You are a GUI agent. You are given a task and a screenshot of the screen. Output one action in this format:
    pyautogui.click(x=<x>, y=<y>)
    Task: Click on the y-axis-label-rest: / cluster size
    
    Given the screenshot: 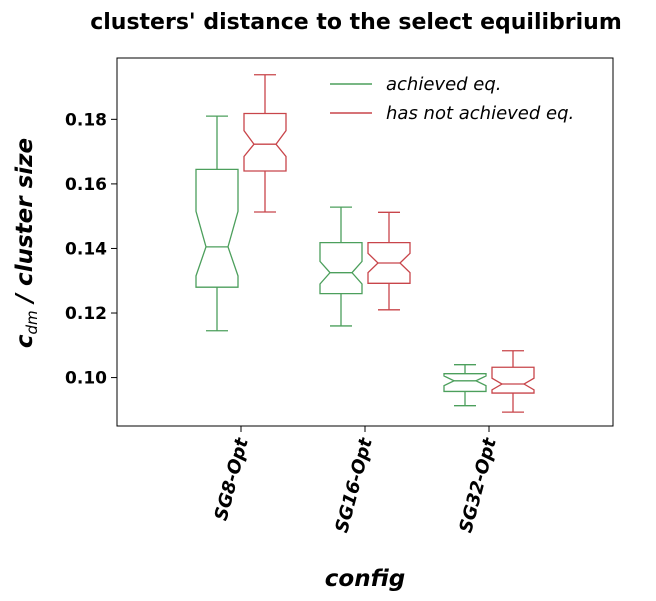 What is the action you would take?
    pyautogui.click(x=25, y=224)
    